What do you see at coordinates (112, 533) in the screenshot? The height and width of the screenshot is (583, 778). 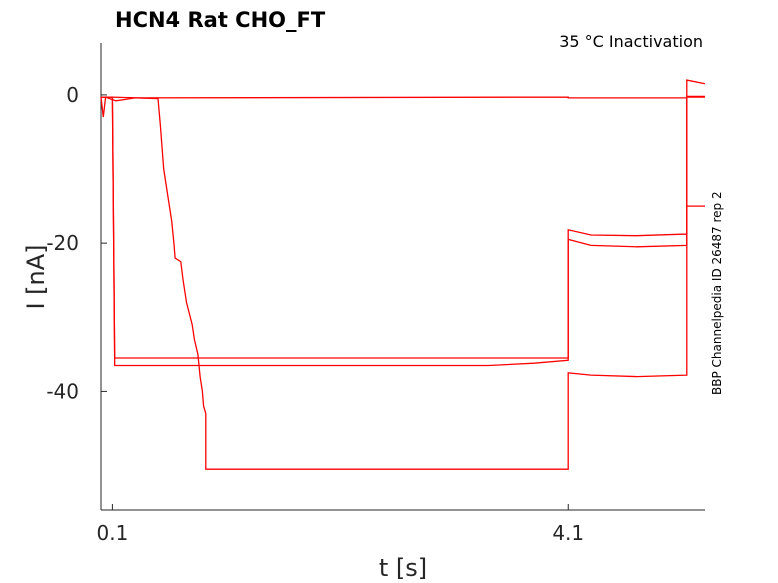 I see `x-tick-label: 0.1` at bounding box center [112, 533].